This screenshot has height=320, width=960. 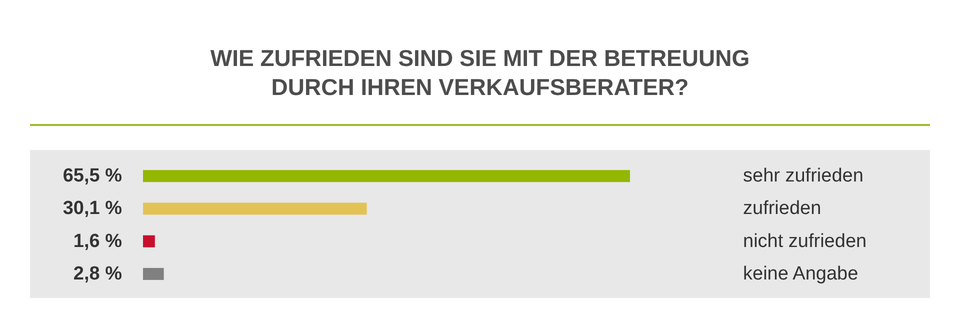 I want to click on y-tick-label: nicht zufrieden, so click(x=805, y=241).